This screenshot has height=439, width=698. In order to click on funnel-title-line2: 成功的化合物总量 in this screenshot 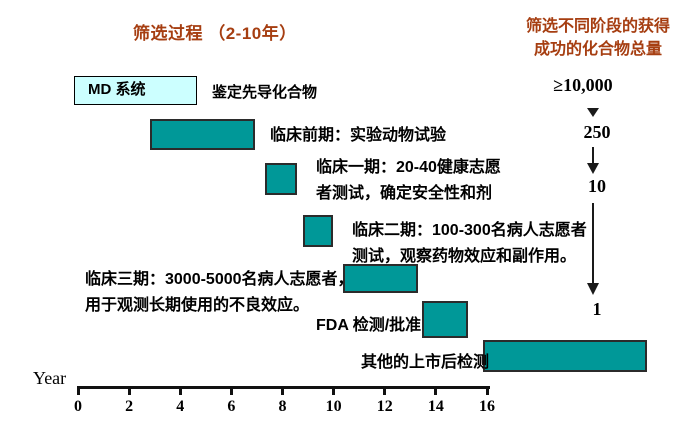, I will do `click(597, 49)`.